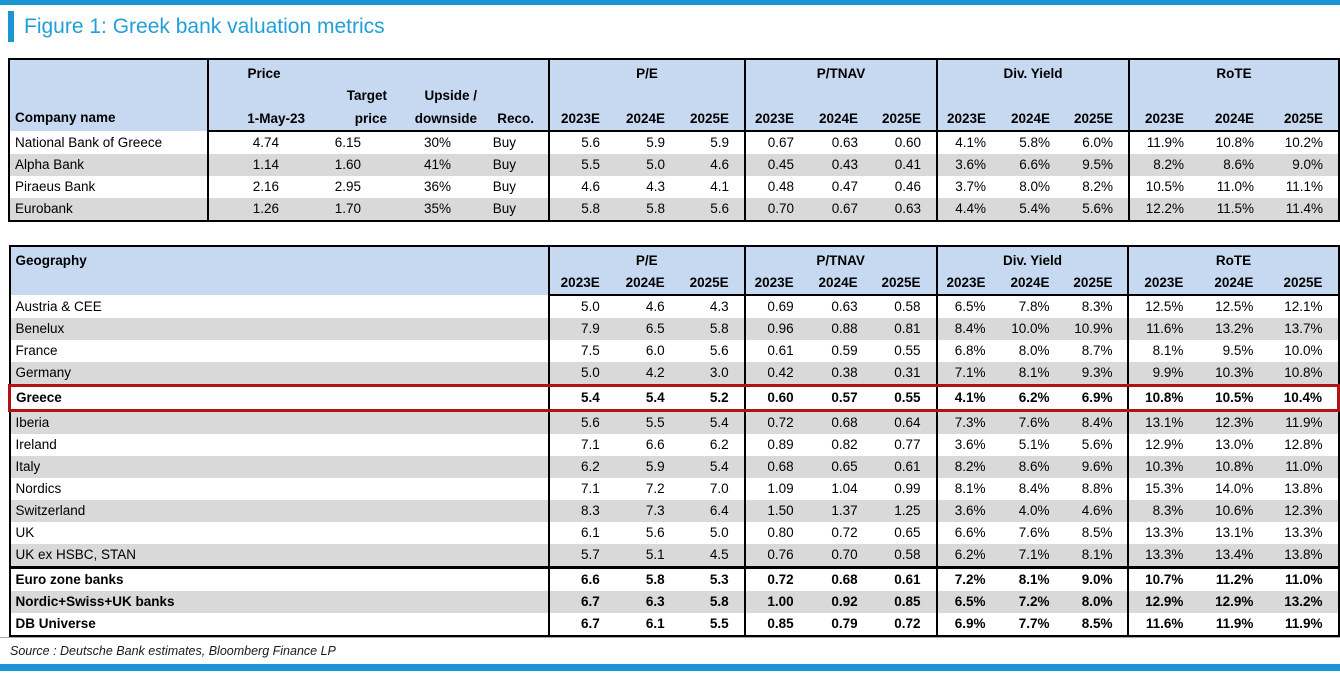 The height and width of the screenshot is (674, 1340). Describe the element at coordinates (1096, 467) in the screenshot. I see `metric-value-cell: 9.6%` at that location.